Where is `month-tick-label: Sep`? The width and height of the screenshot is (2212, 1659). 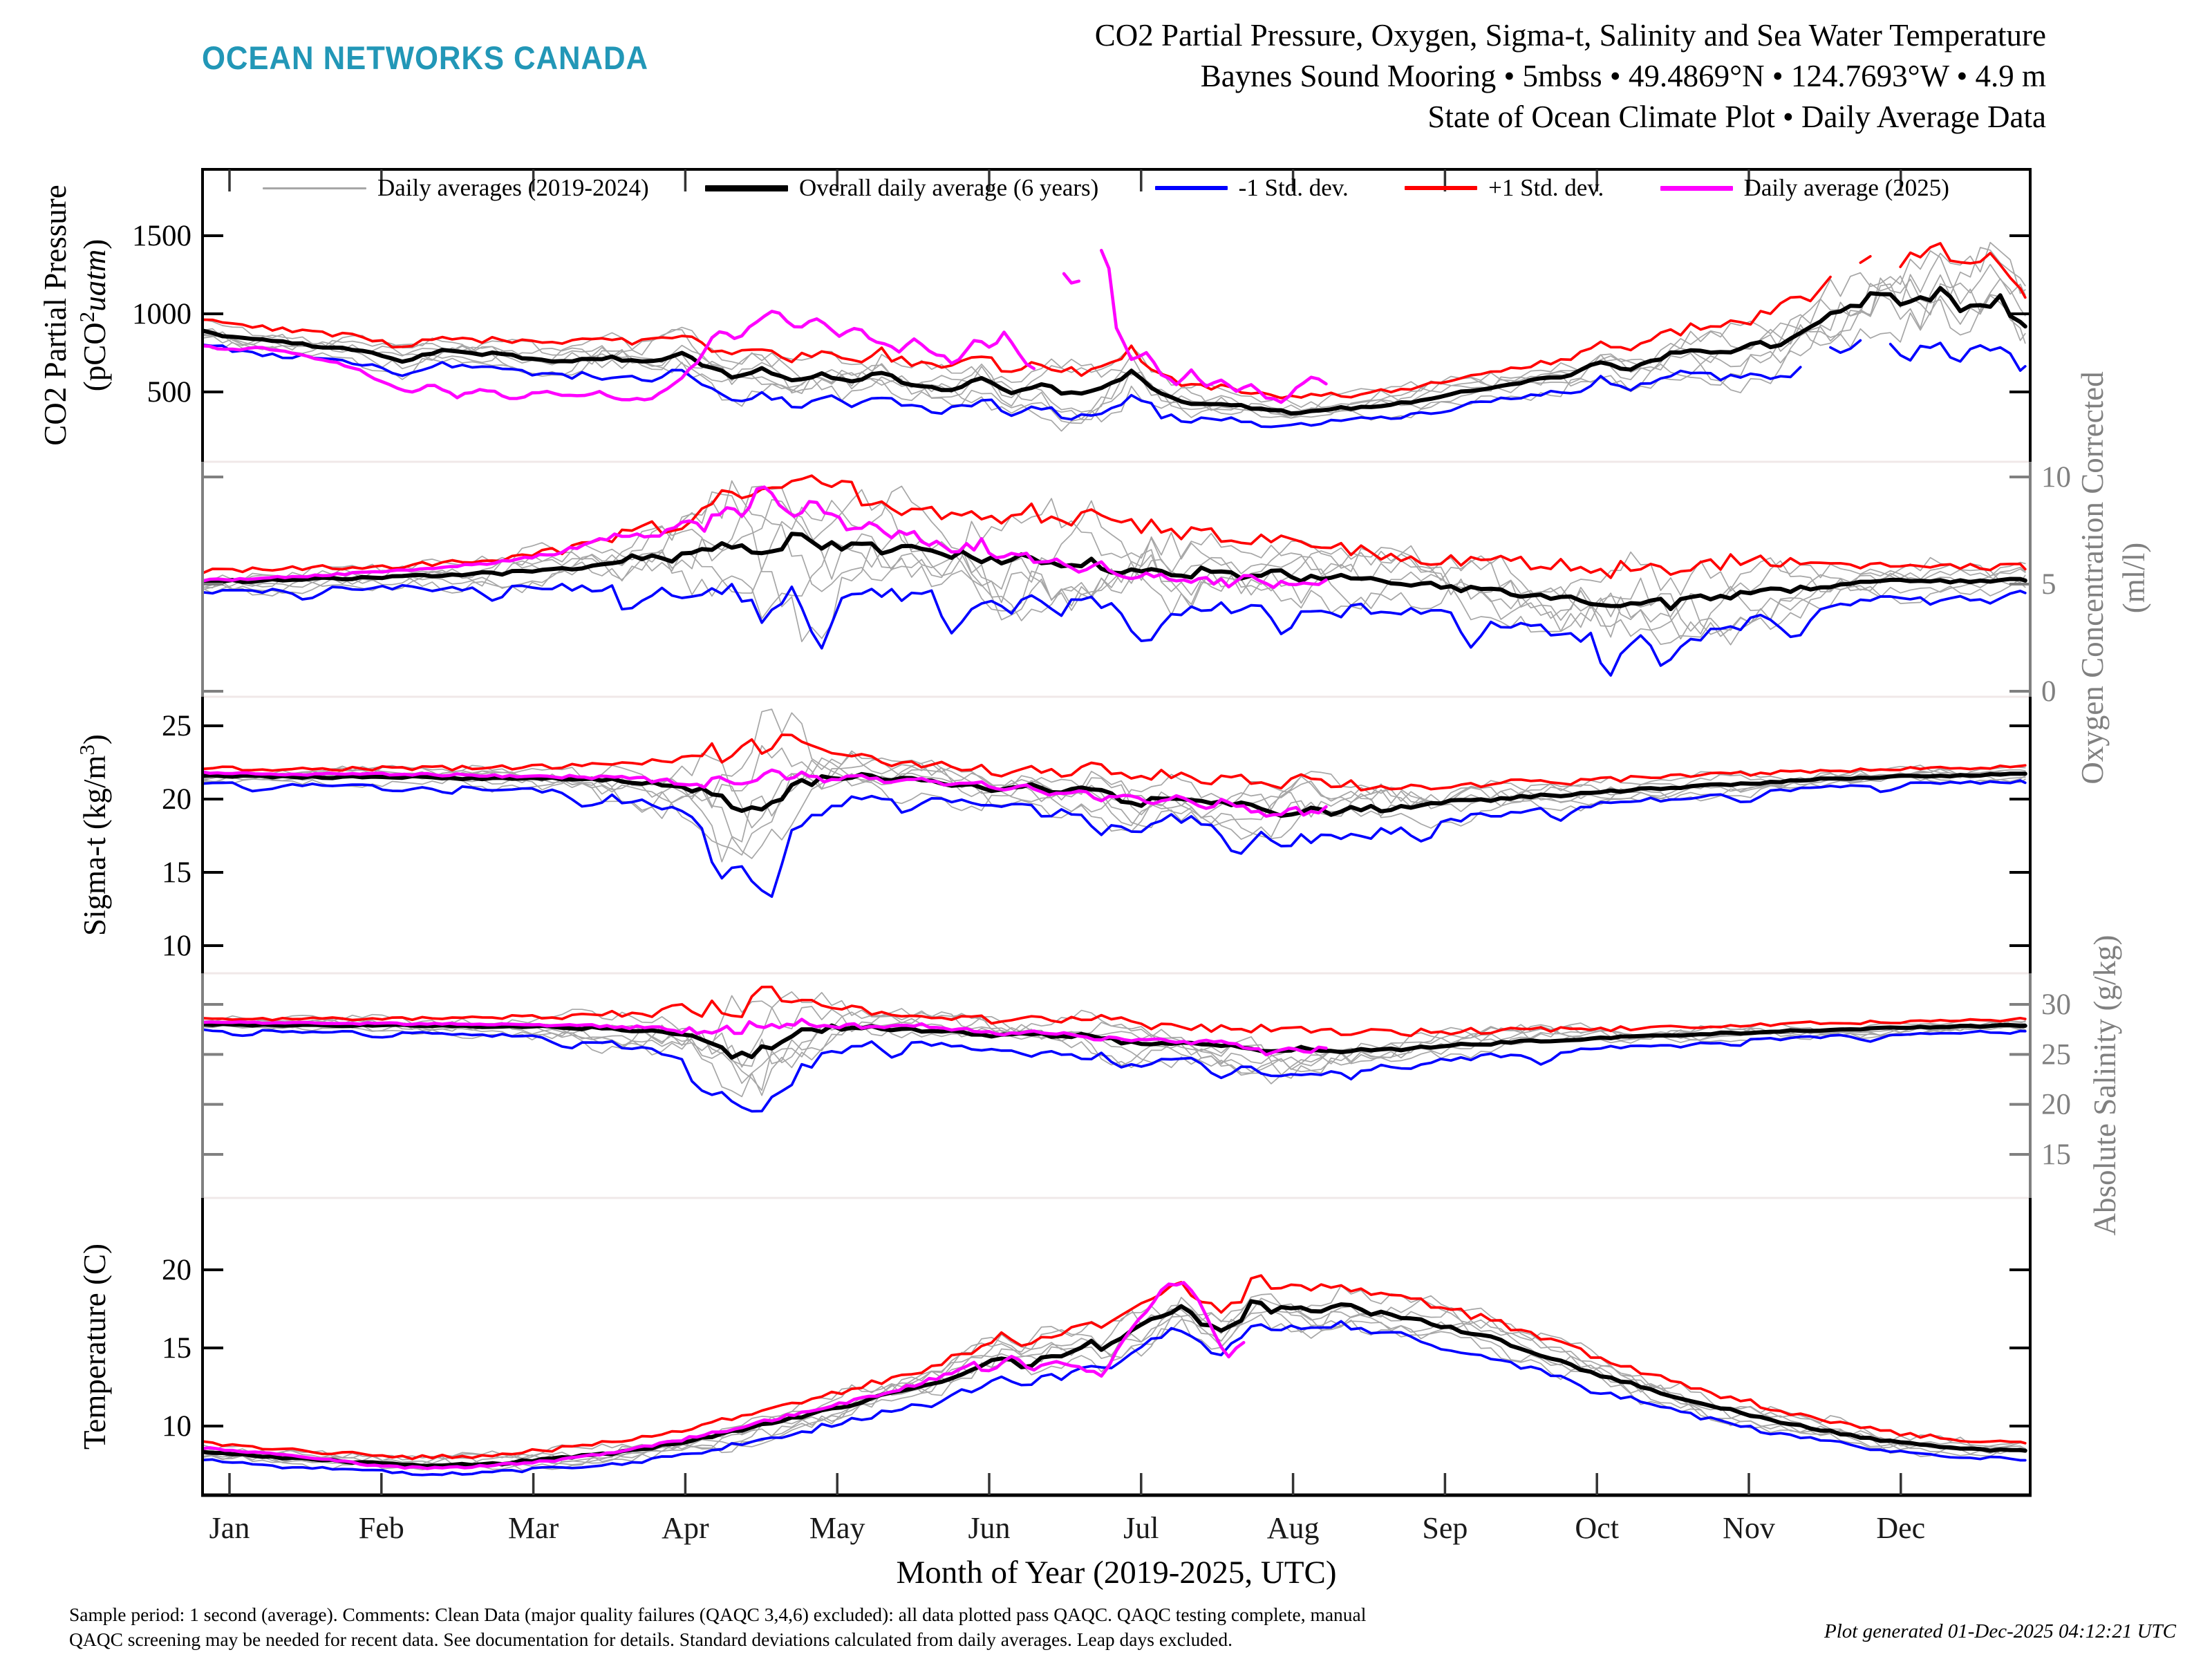
month-tick-label: Sep is located at coordinates (1445, 1528).